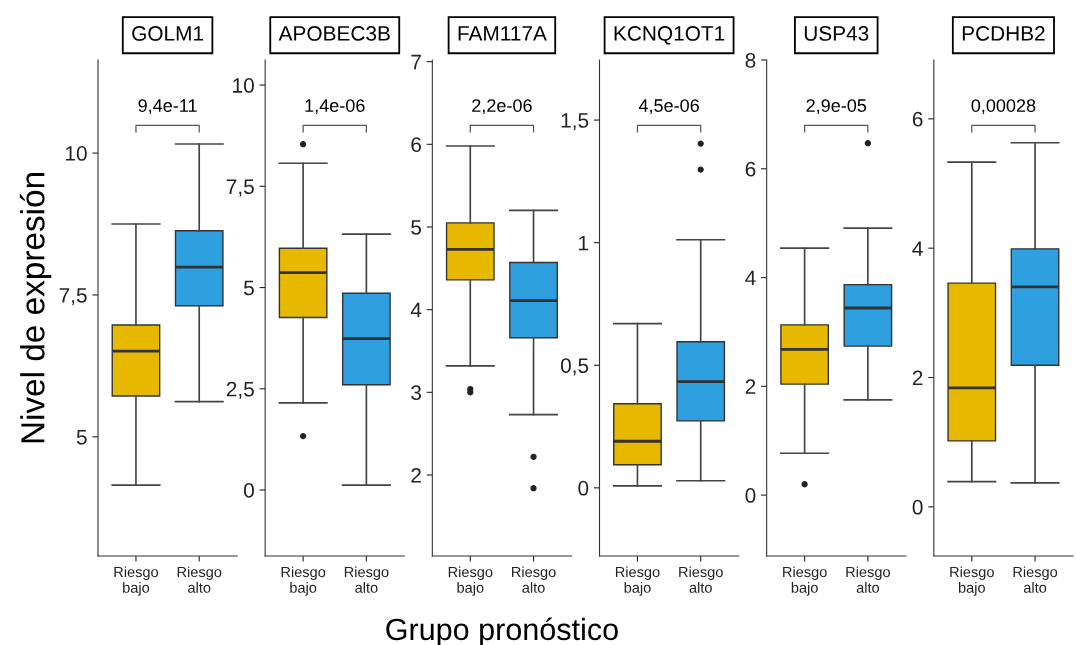 The image size is (1076, 645). I want to click on chart-title: USP43, so click(836, 33).